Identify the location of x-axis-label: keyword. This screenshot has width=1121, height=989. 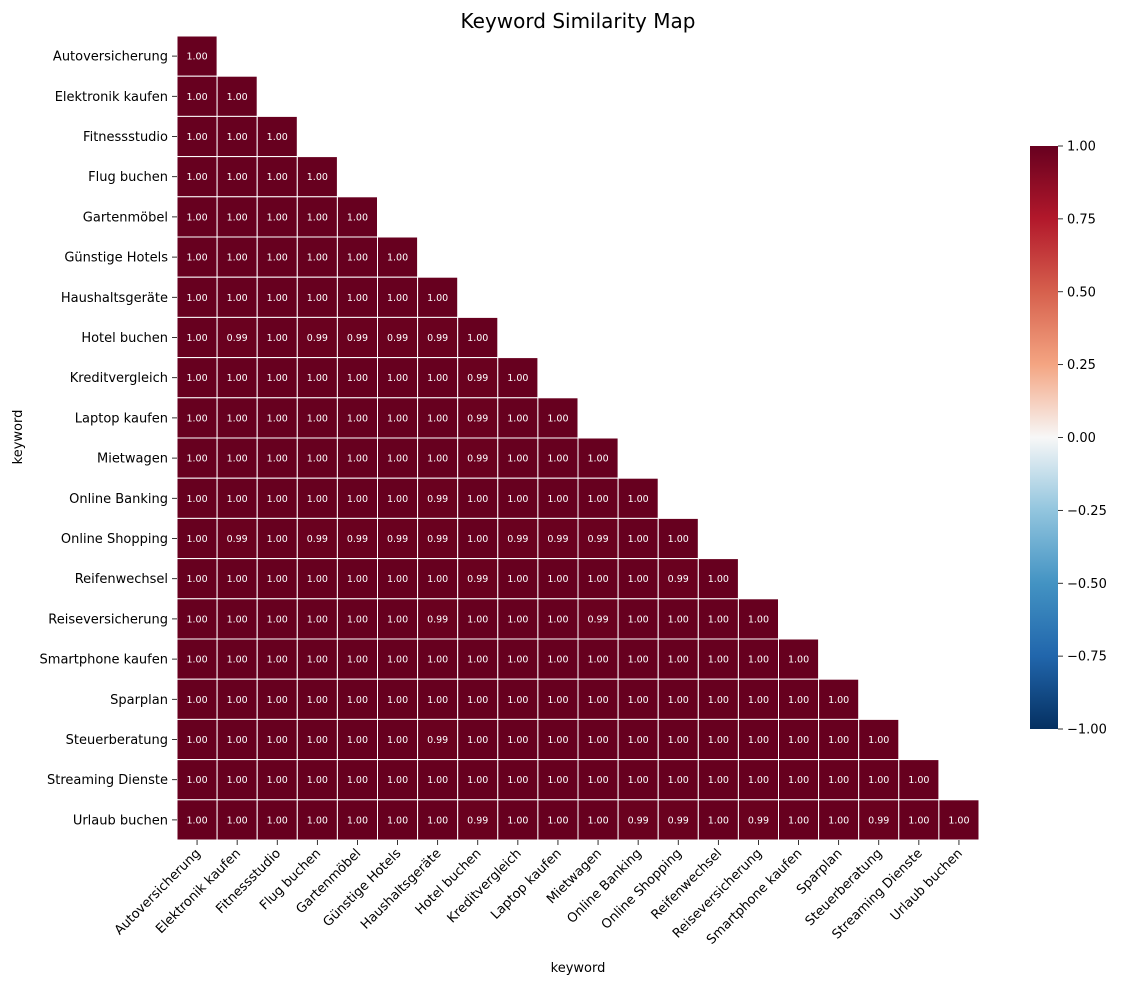
(578, 968).